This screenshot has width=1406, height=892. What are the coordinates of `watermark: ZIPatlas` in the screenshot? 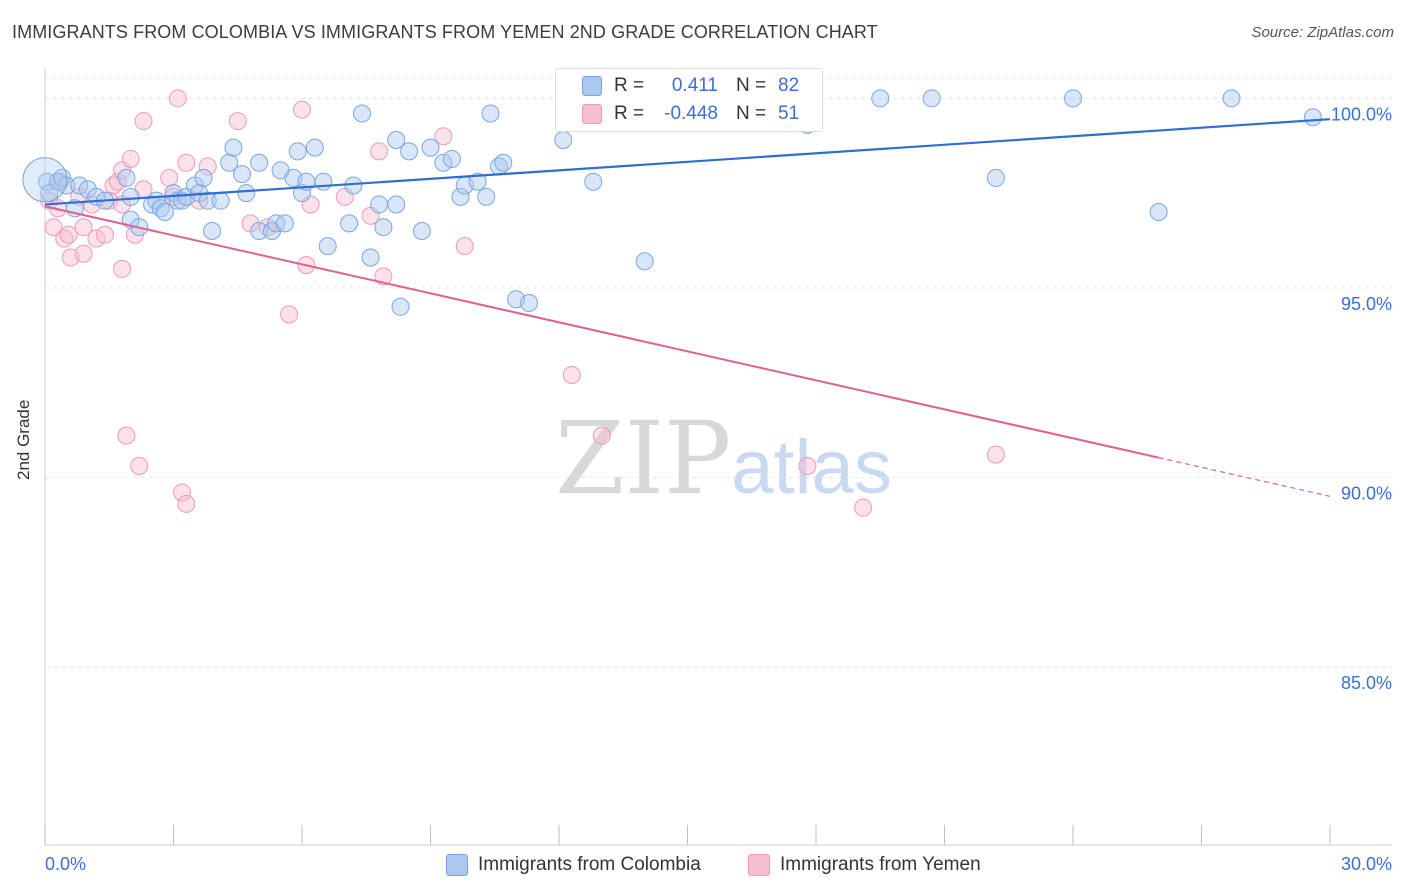 It's located at (723, 458).